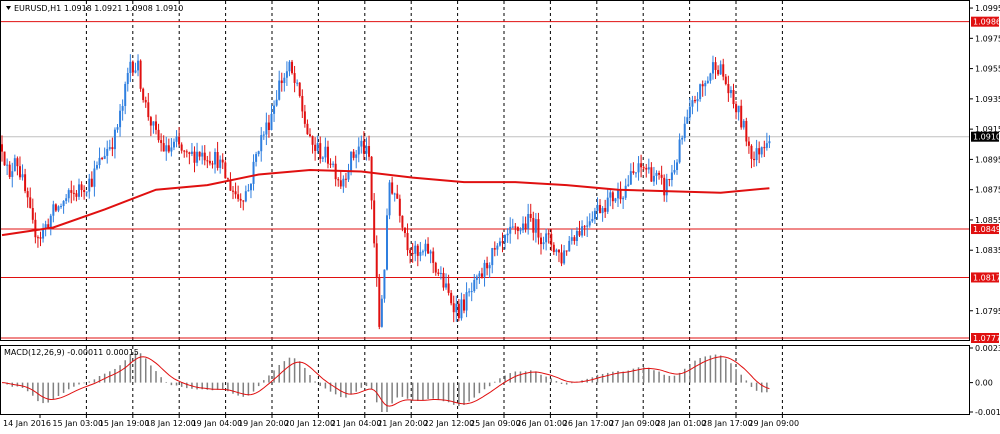 Image resolution: width=1000 pixels, height=434 pixels. What do you see at coordinates (94, 8) in the screenshot?
I see `symbol-header: EURUSD,H1 1.0918 1.0921 1.0908 1.0910` at bounding box center [94, 8].